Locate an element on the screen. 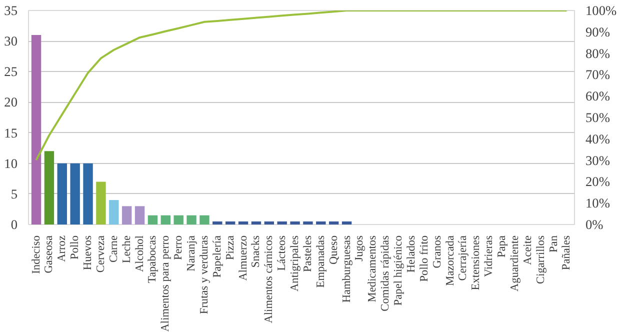 The height and width of the screenshot is (334, 624). x-tick-label: Arroz is located at coordinates (62, 248).